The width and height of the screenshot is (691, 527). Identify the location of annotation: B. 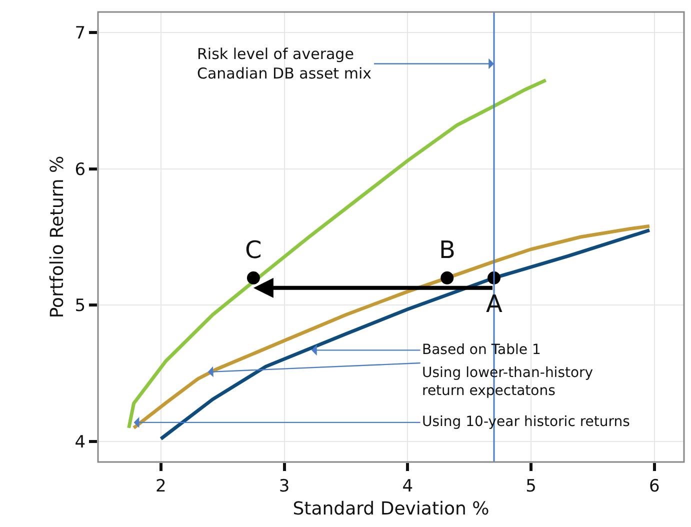
(447, 250).